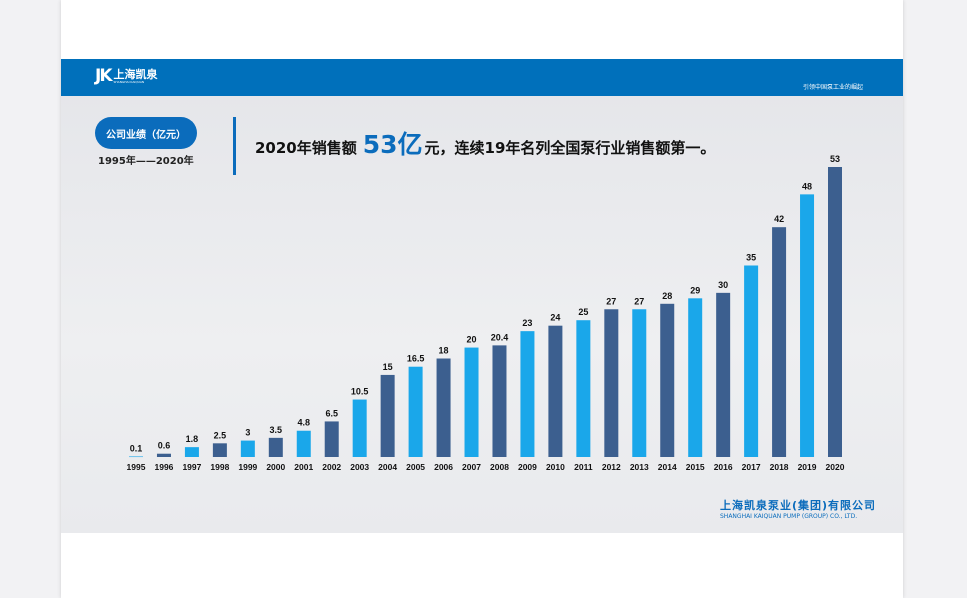 The height and width of the screenshot is (598, 967). I want to click on value-label: 0.6, so click(164, 446).